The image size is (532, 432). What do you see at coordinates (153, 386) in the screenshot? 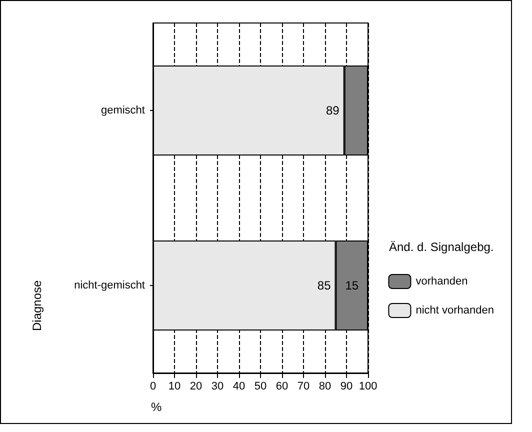
I see `x-tick-label: 0` at bounding box center [153, 386].